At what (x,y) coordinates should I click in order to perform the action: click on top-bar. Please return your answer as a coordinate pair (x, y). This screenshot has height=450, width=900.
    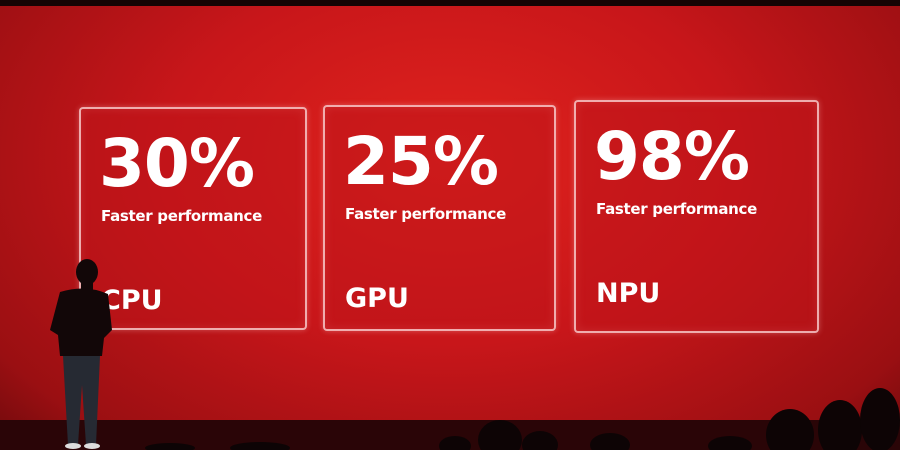
    Looking at the image, I should click on (450, 3).